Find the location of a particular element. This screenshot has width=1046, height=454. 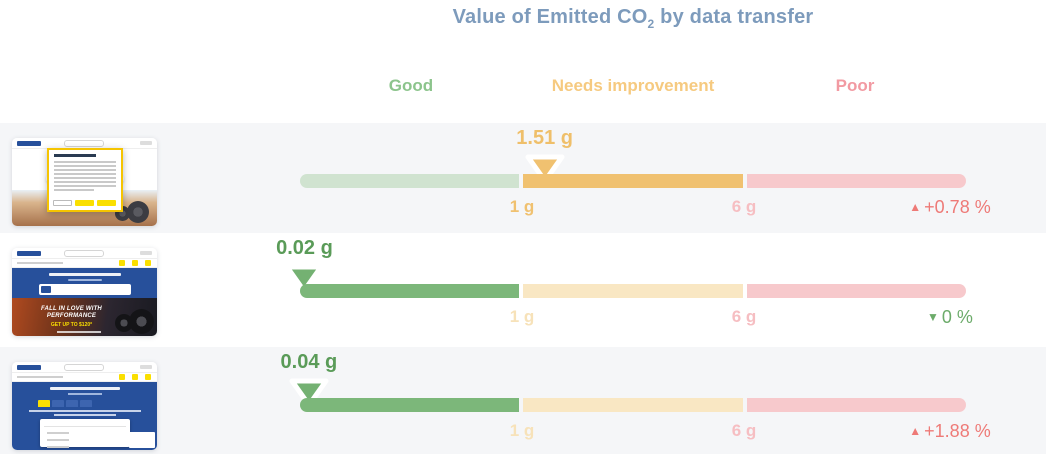

thumb-tab-active is located at coordinates (44, 403).